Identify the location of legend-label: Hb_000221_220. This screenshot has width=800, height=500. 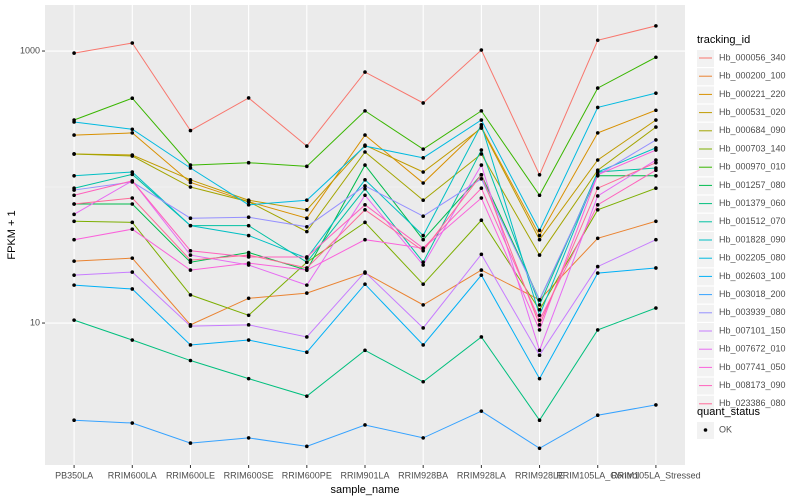
(752, 94).